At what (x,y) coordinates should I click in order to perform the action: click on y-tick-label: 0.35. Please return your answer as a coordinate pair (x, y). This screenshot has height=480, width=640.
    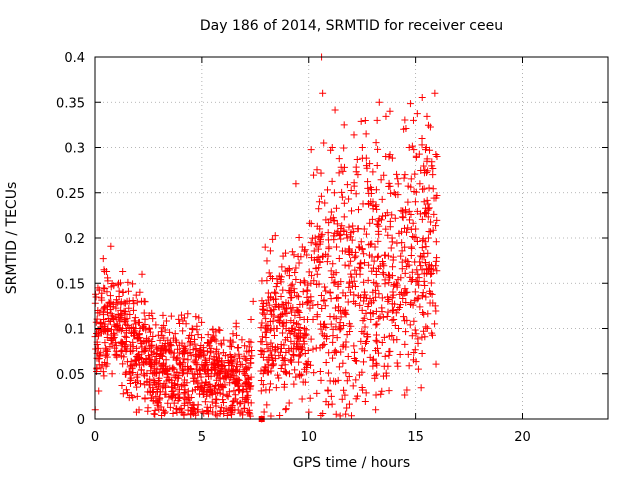
    Looking at the image, I should click on (70, 103).